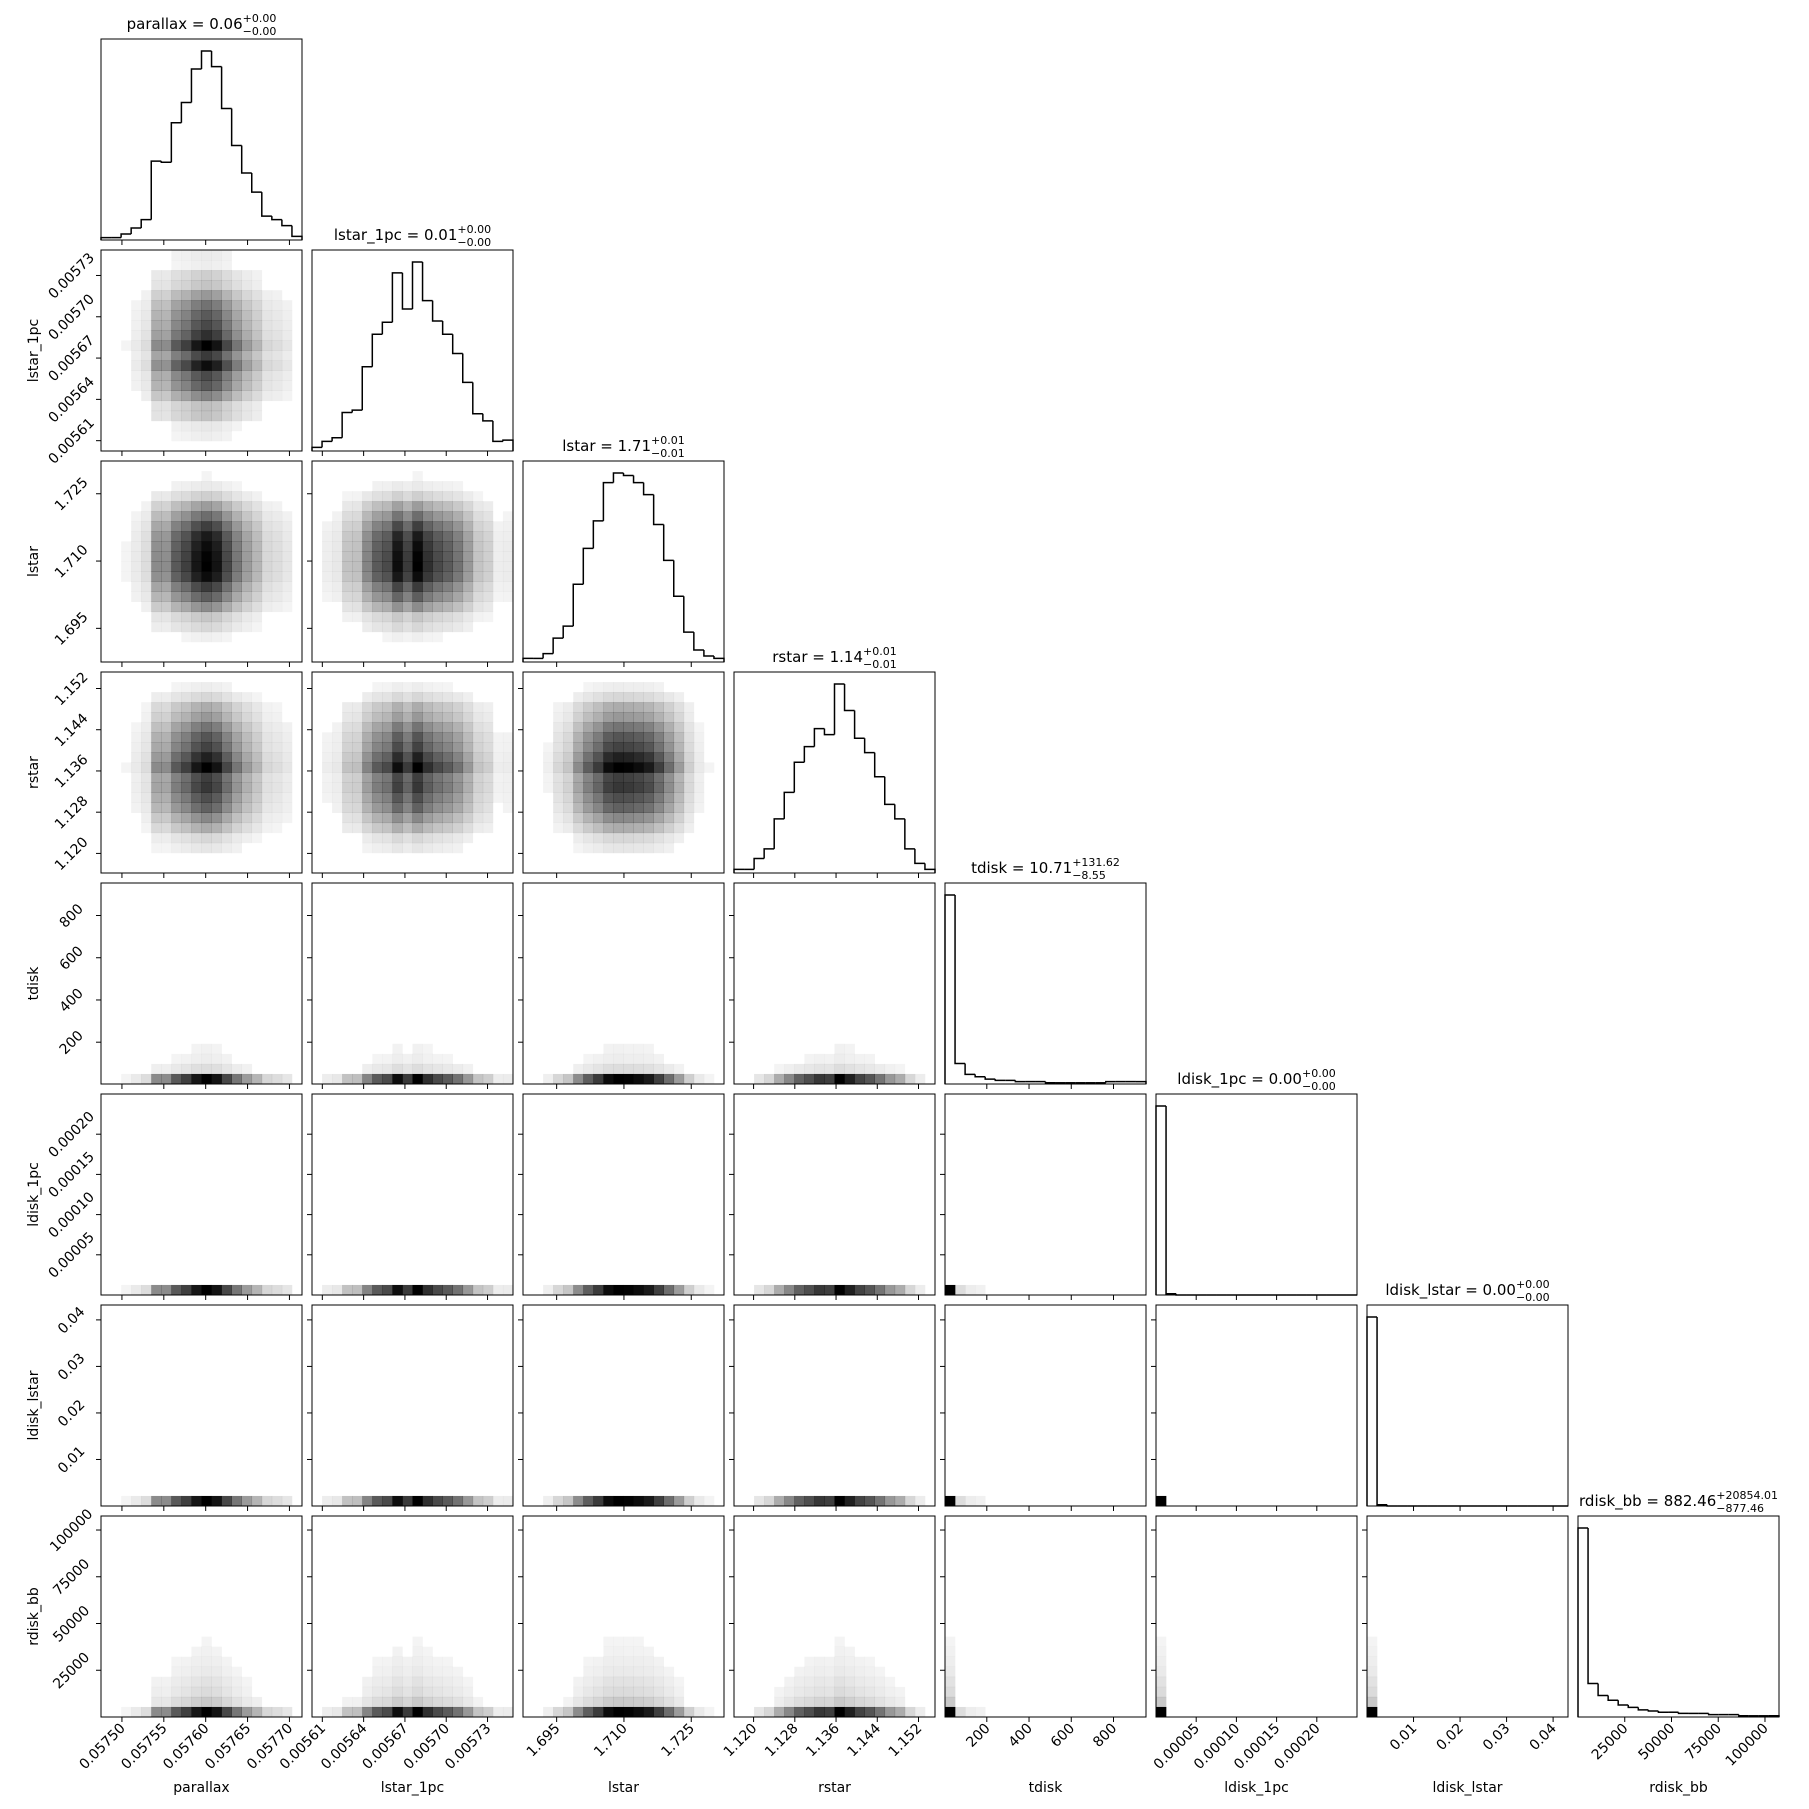 This screenshot has width=1809, height=1809. I want to click on density-panel, so click(621, 1407).